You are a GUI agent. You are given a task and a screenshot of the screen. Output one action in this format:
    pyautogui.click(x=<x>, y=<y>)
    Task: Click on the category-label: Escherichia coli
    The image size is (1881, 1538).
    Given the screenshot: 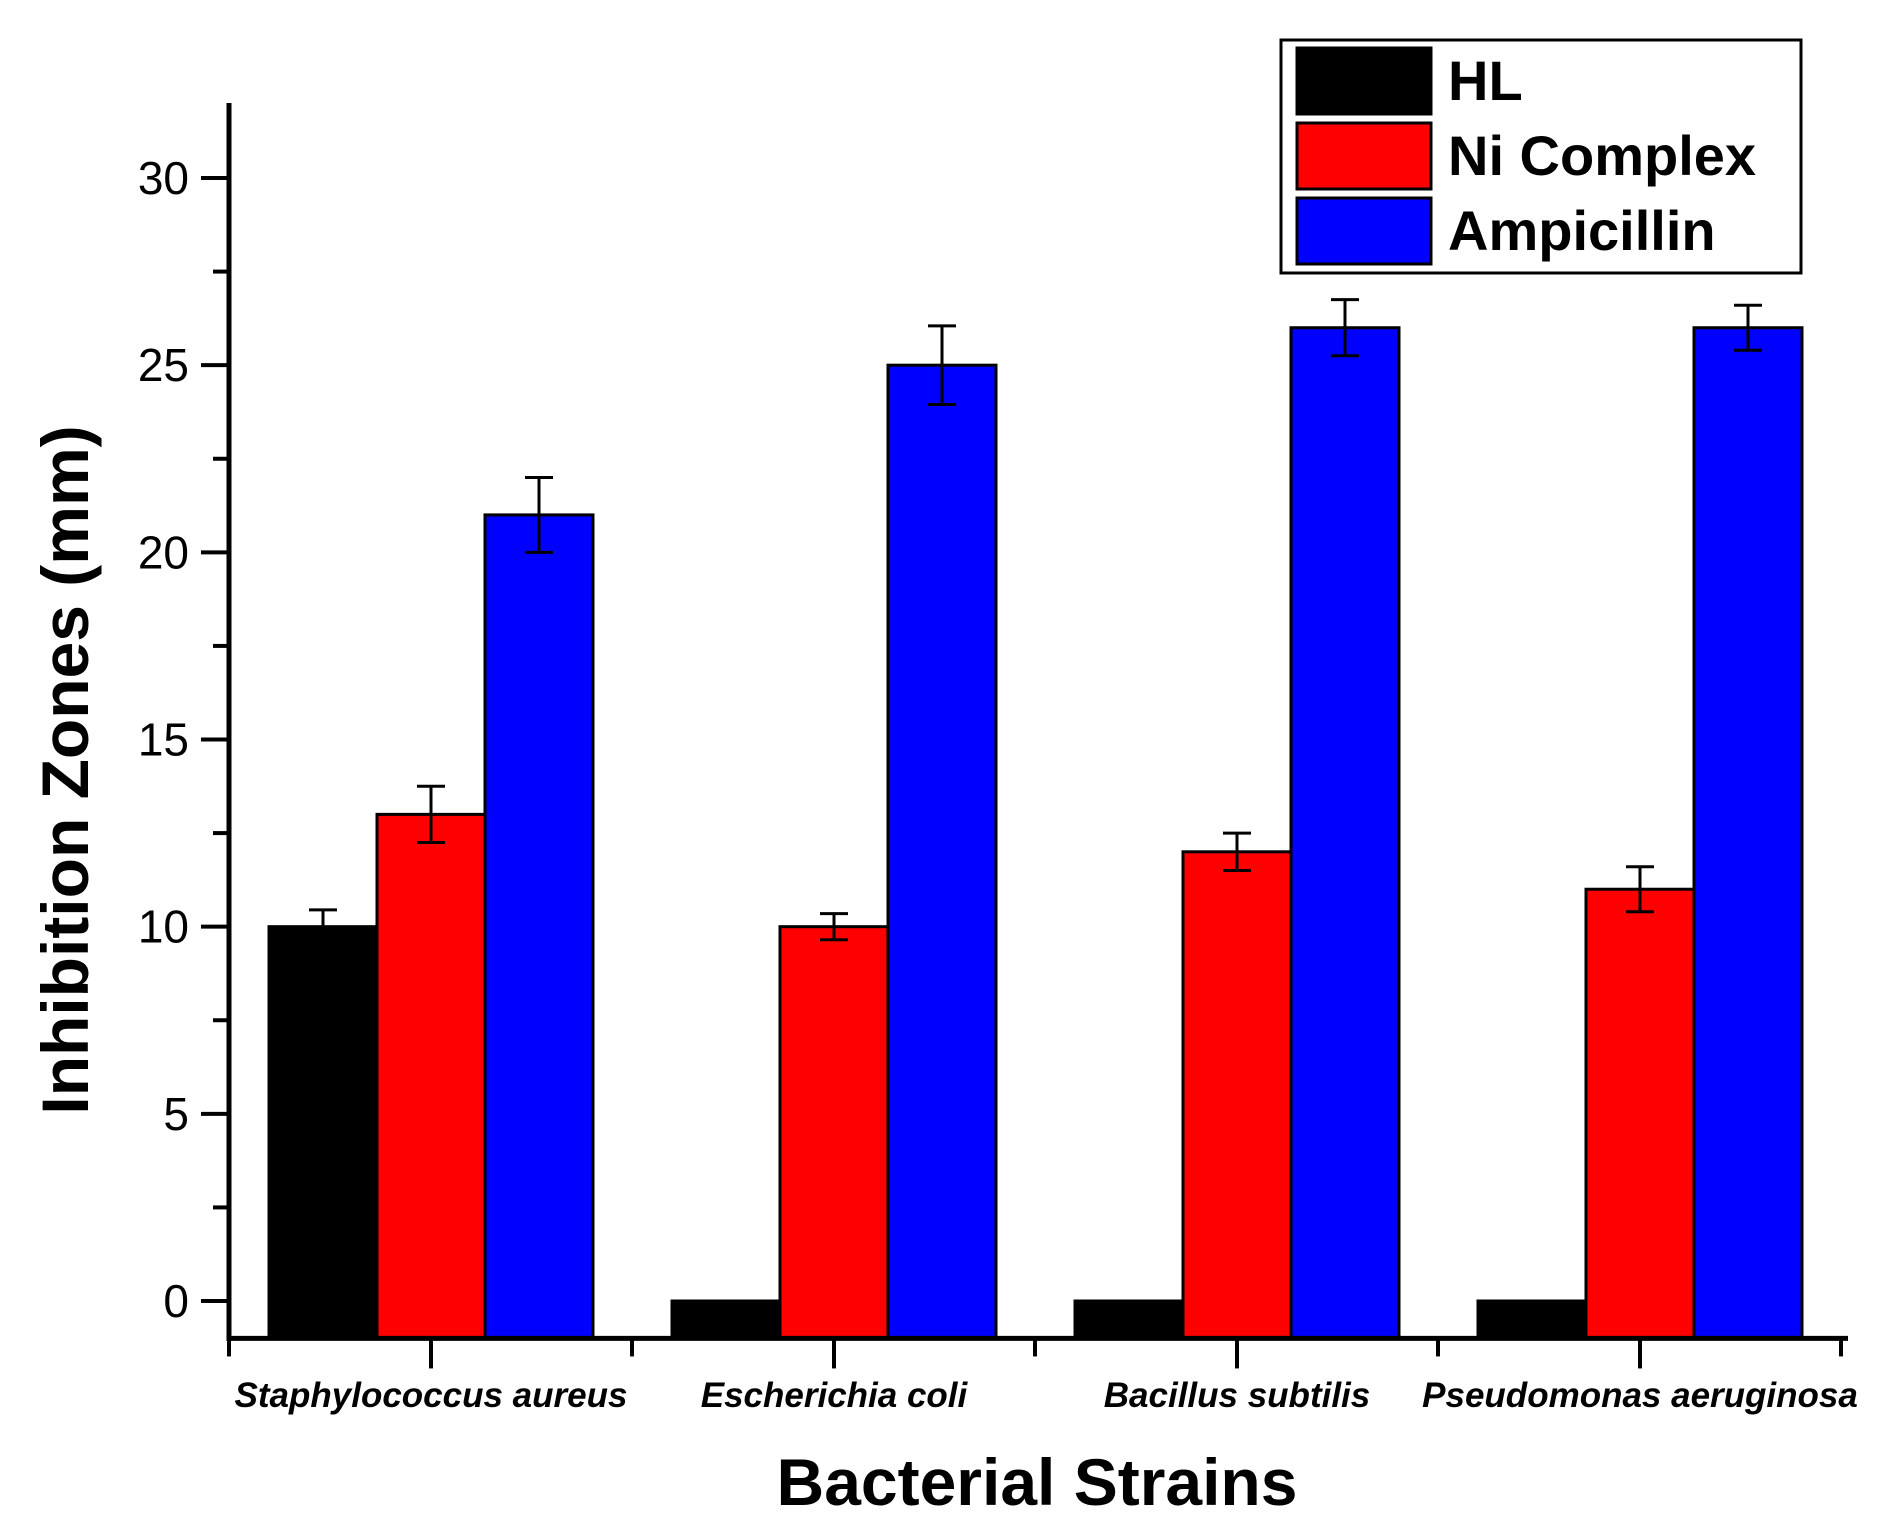 What is the action you would take?
    pyautogui.click(x=835, y=1395)
    